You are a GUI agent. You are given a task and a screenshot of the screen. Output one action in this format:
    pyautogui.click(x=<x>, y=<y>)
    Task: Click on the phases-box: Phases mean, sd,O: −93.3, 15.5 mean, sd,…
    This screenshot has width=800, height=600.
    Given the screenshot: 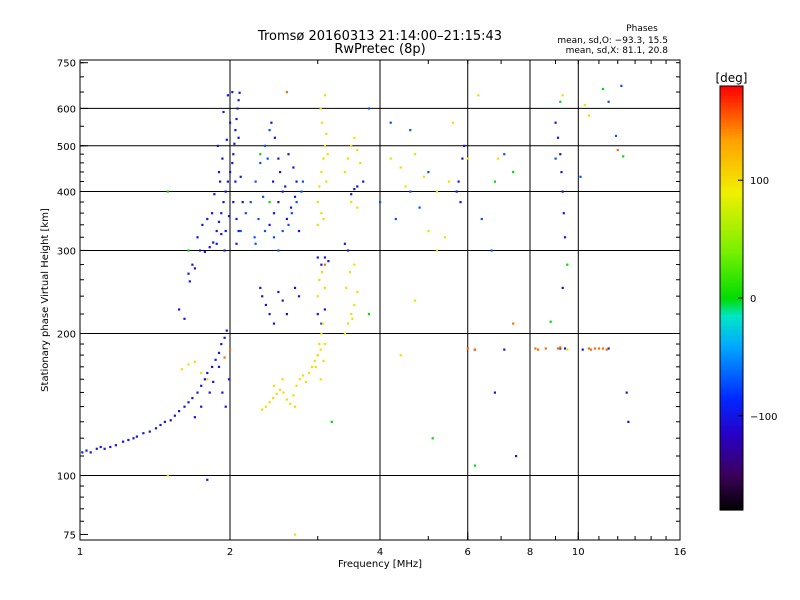 What is the action you would take?
    pyautogui.click(x=612, y=40)
    